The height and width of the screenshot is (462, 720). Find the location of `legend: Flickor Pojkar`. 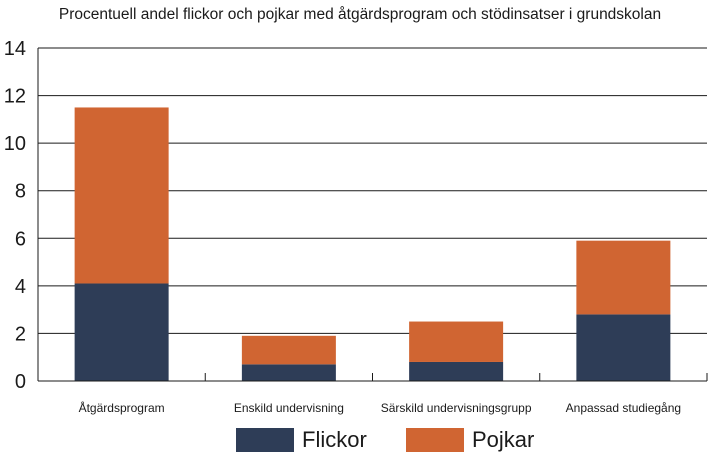

legend: Flickor Pojkar is located at coordinates (360, 441).